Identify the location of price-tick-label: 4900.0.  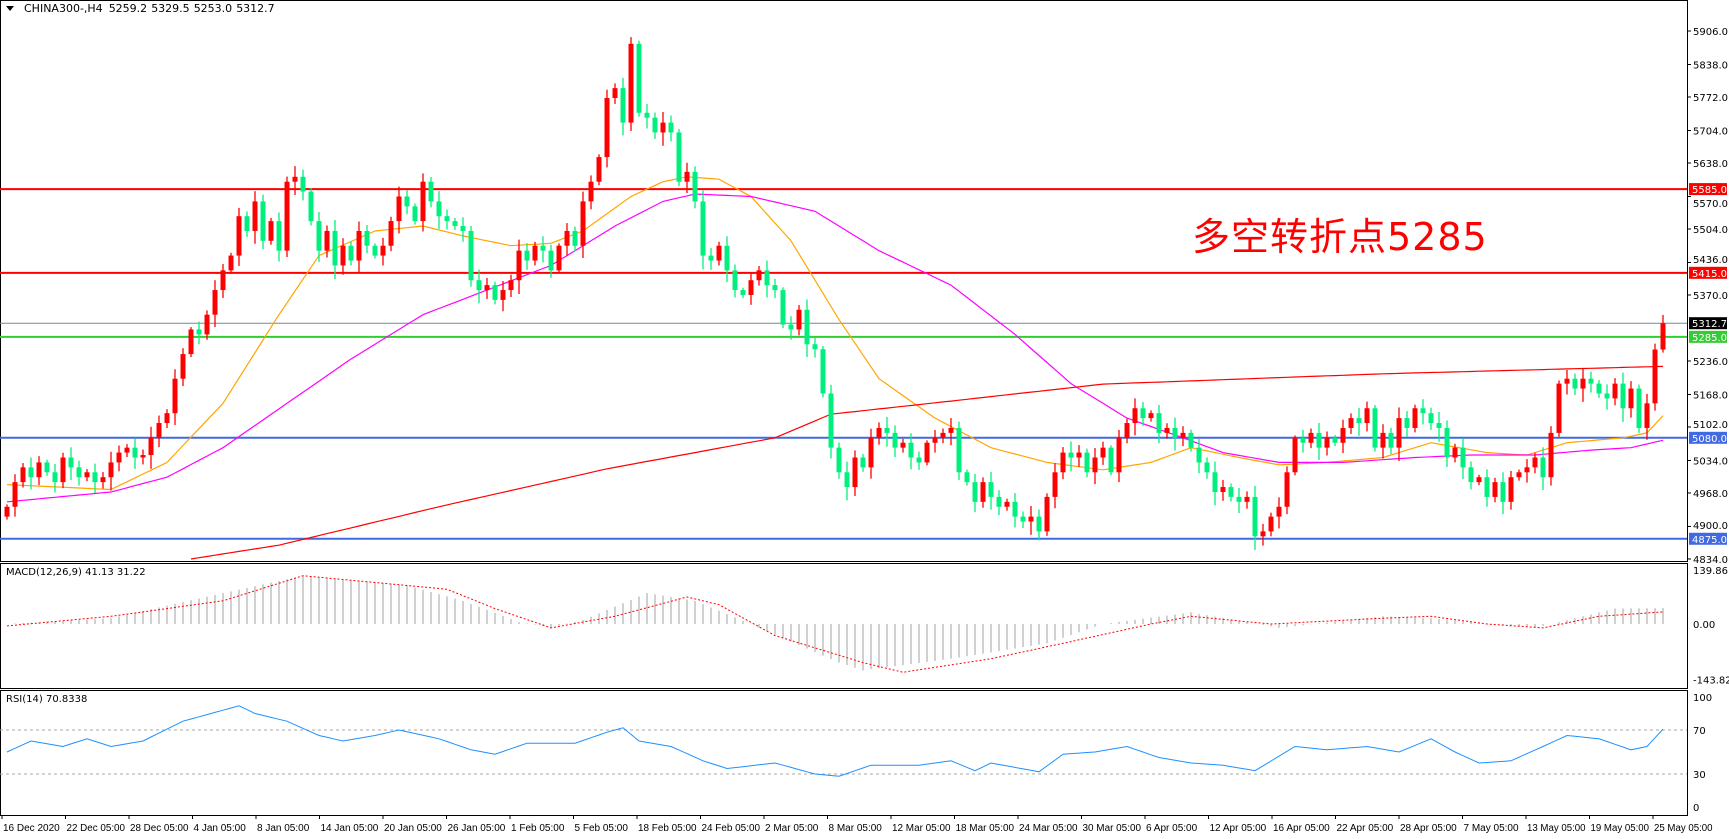
(1710, 526).